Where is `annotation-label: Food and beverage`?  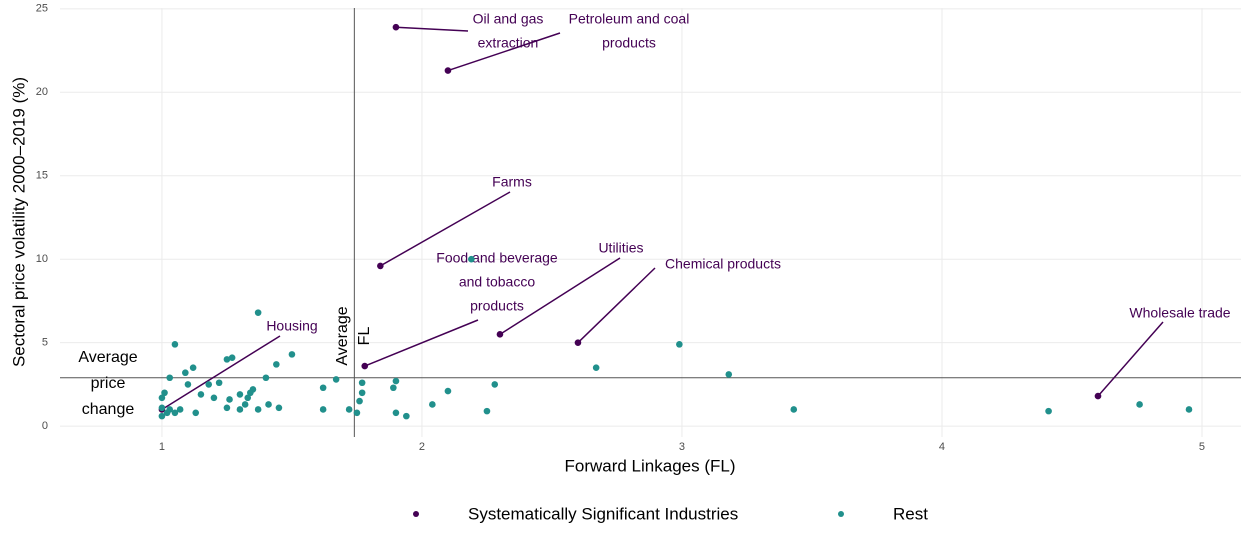
annotation-label: Food and beverage is located at coordinates (497, 258).